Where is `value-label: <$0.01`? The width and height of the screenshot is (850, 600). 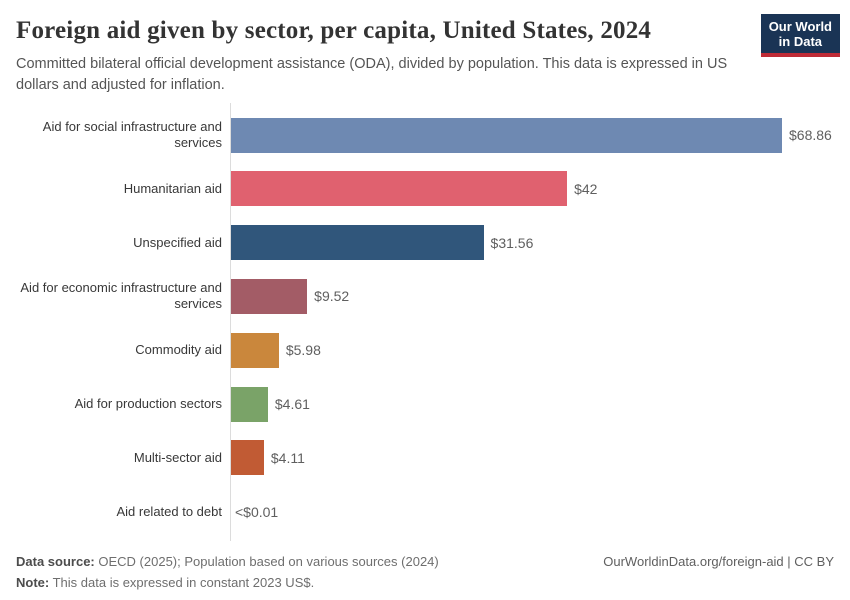 value-label: <$0.01 is located at coordinates (257, 511).